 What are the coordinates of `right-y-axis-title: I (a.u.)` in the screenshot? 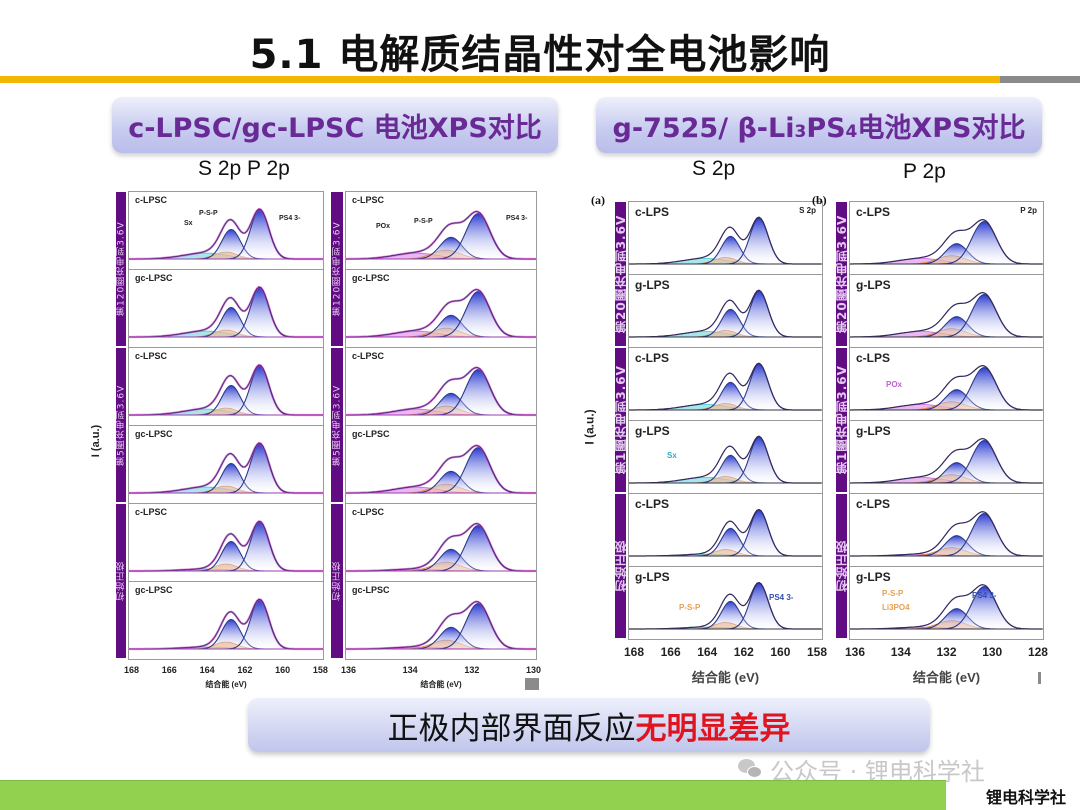 It's located at (589, 427).